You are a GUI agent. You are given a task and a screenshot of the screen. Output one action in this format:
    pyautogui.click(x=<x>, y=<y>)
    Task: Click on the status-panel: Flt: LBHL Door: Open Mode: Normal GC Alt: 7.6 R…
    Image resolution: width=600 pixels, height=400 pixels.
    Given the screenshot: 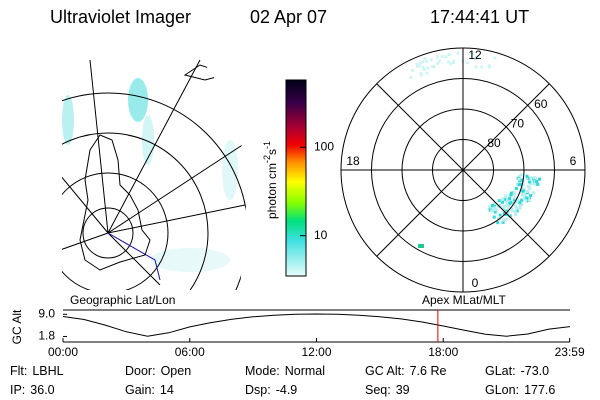 What is the action you would take?
    pyautogui.click(x=282, y=380)
    